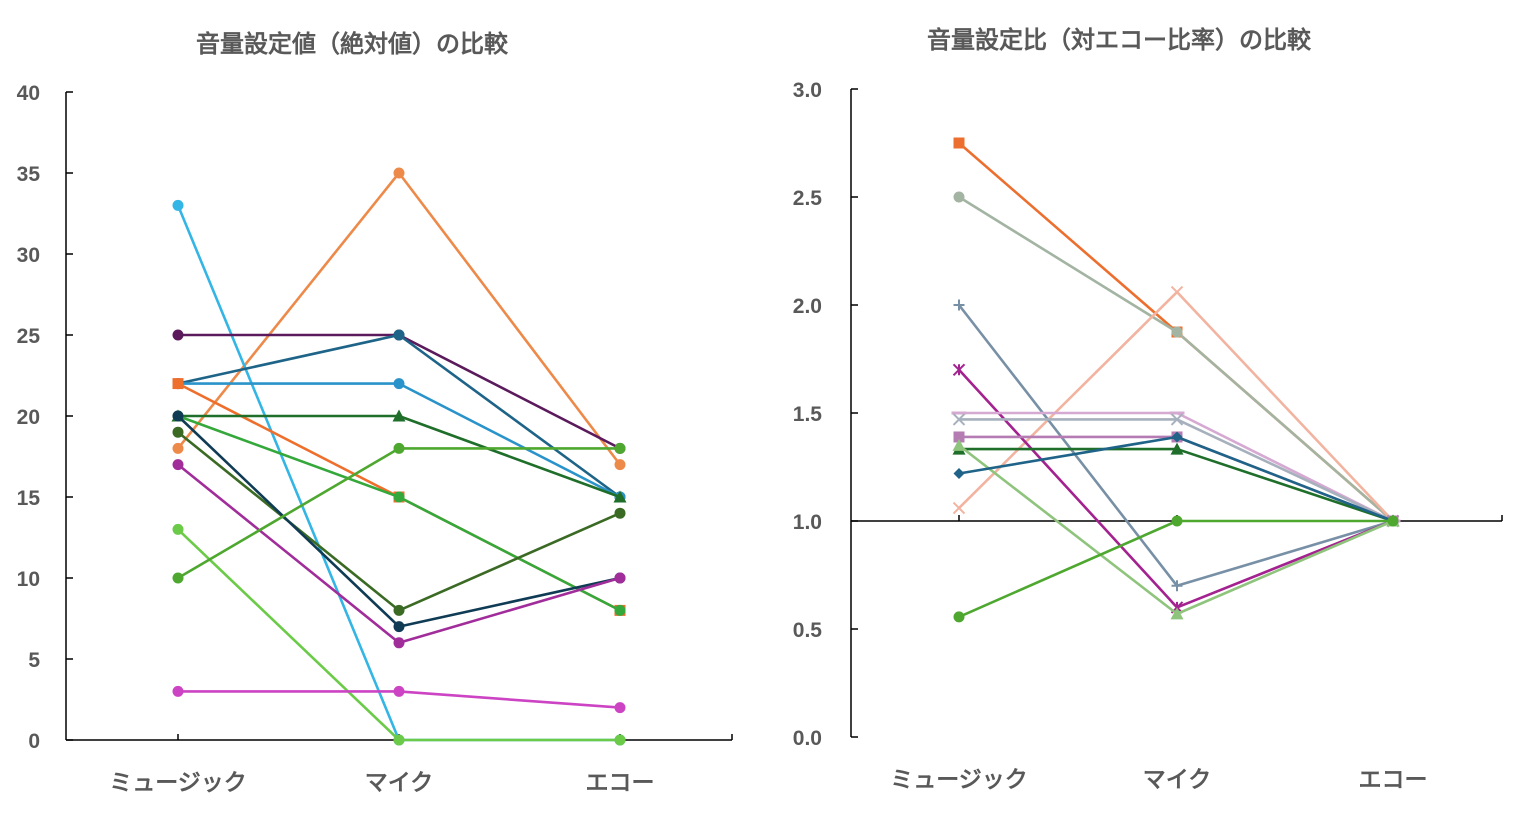  Describe the element at coordinates (959, 370) in the screenshot. I see `ratio-data-point-r5` at that location.